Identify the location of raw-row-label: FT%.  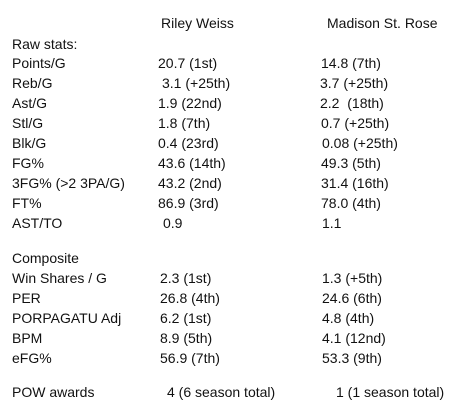
(27, 203).